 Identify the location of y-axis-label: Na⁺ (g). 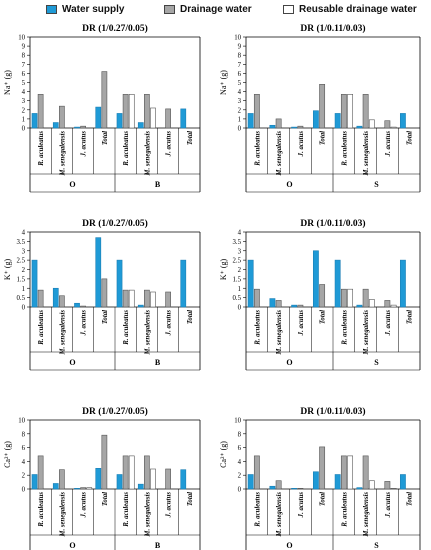
(223, 82).